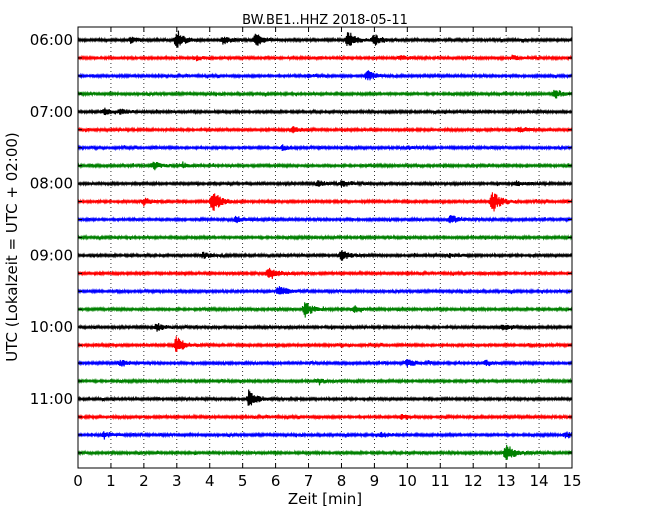 The width and height of the screenshot is (650, 520). I want to click on x-tick-label: 9, so click(375, 481).